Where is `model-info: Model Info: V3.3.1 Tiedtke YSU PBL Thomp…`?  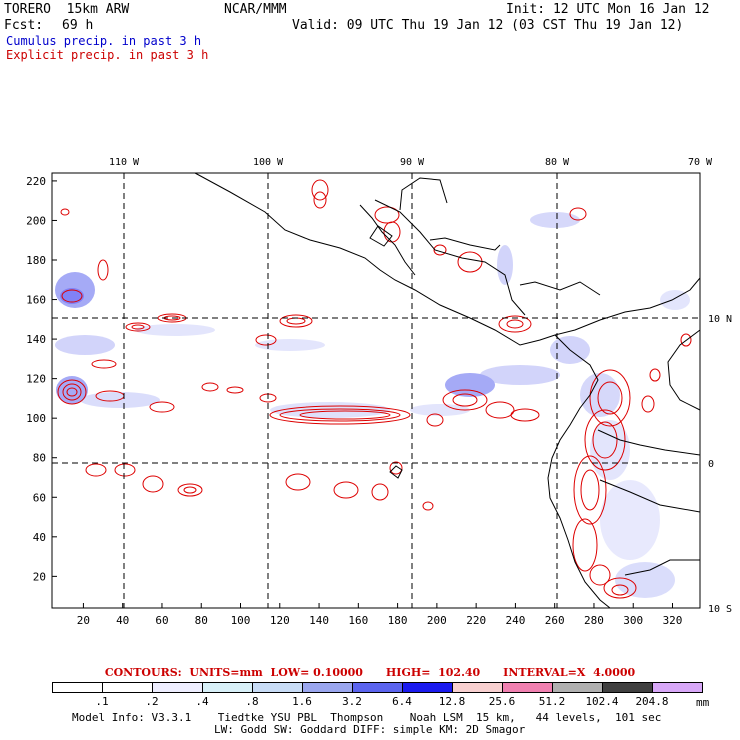
model-info: Model Info: V3.3.1 Tiedtke YSU PBL Thomp… is located at coordinates (367, 717).